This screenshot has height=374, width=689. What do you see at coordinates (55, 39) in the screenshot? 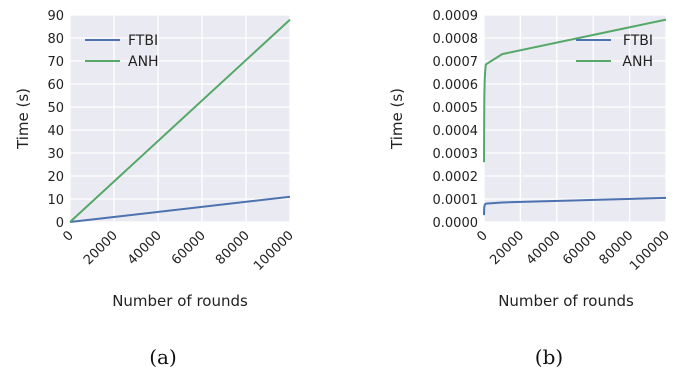
I see `y-tick-label: 80` at bounding box center [55, 39].